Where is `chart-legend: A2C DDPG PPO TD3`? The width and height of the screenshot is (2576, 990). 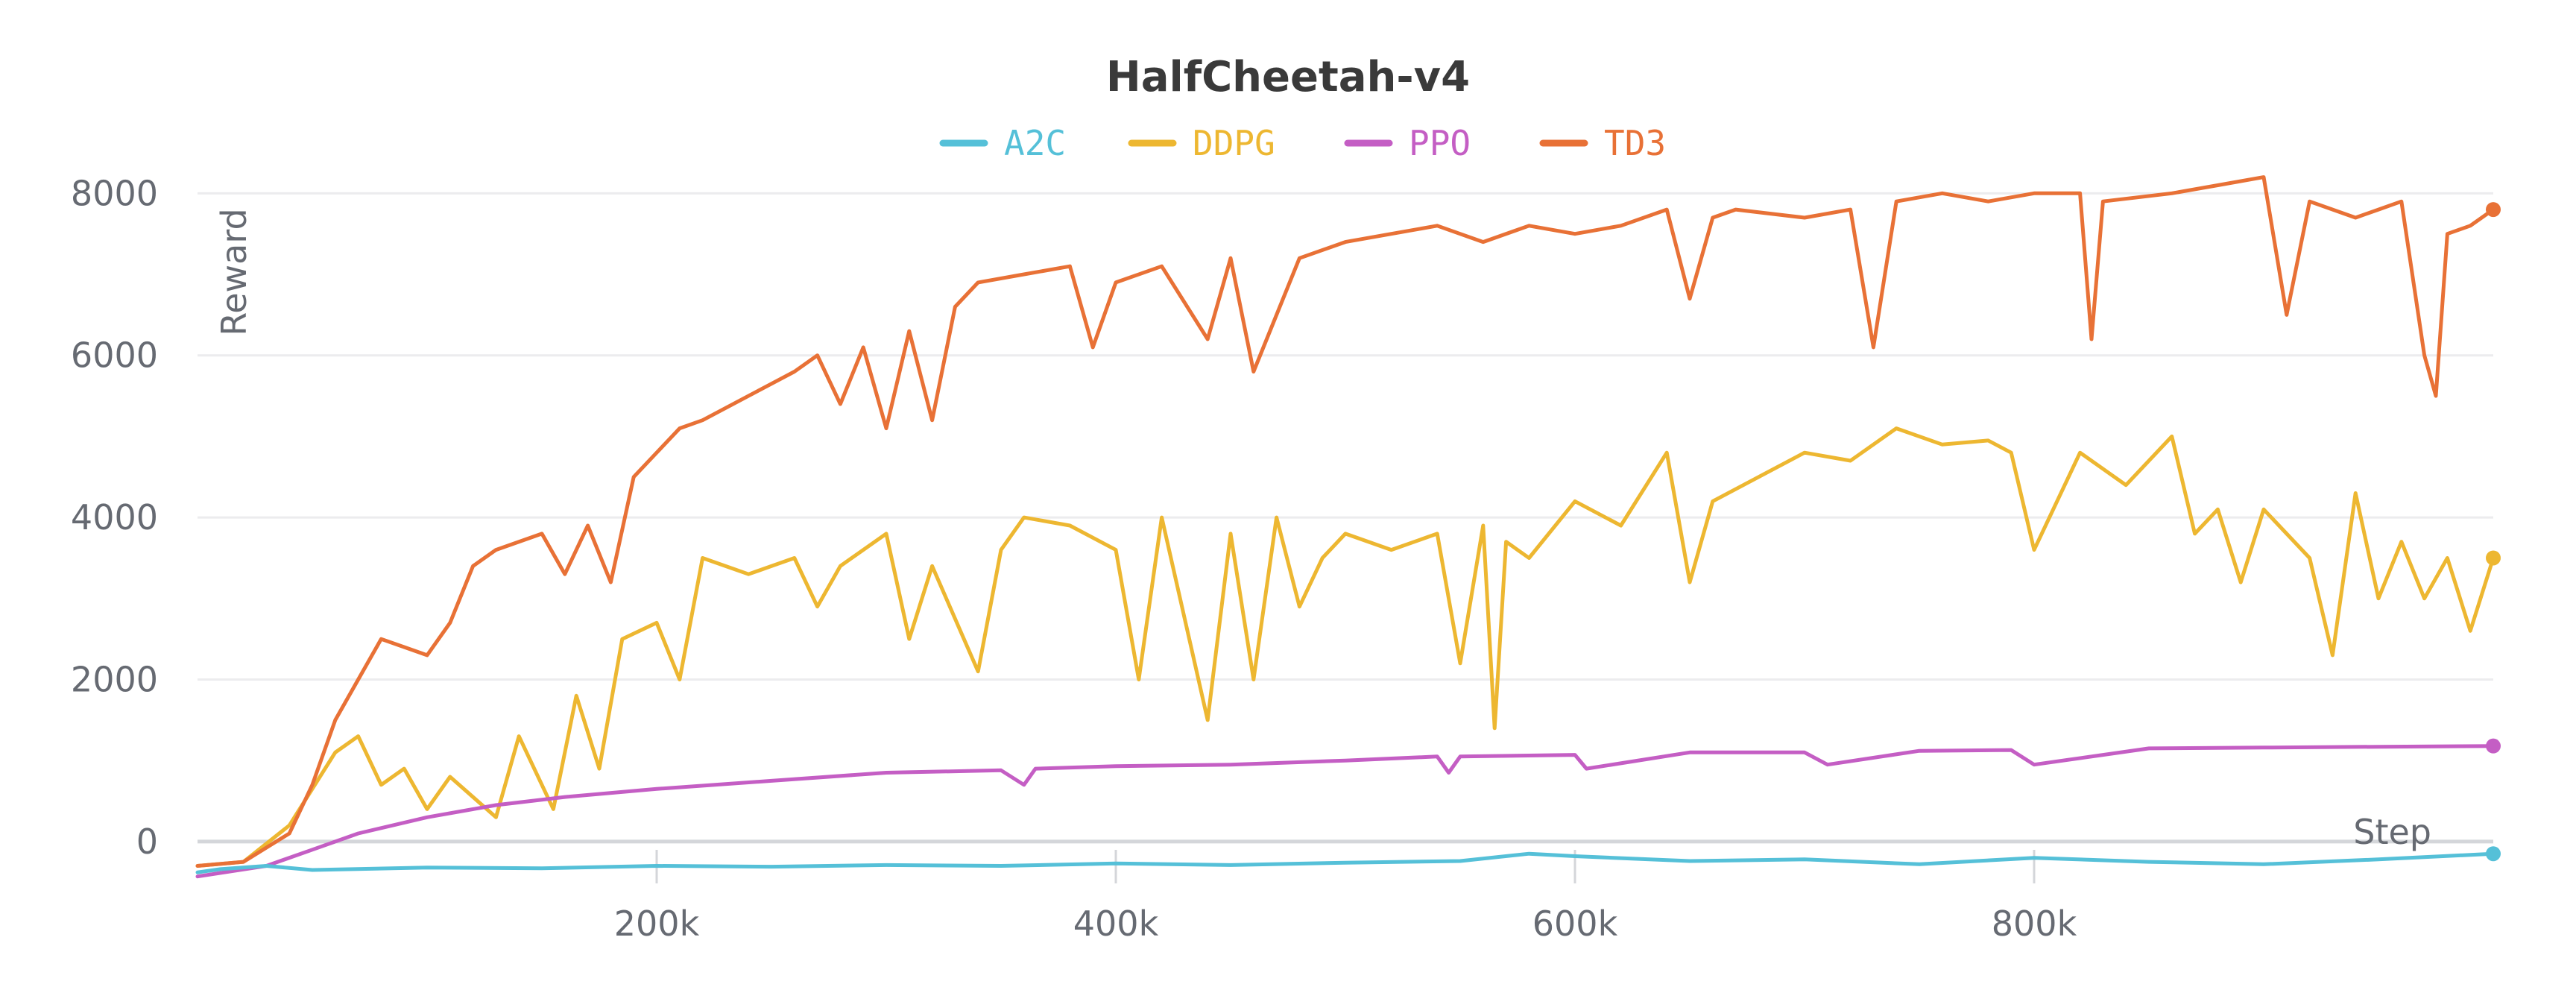
chart-legend: A2C DDPG PPO TD3 is located at coordinates (1302, 143).